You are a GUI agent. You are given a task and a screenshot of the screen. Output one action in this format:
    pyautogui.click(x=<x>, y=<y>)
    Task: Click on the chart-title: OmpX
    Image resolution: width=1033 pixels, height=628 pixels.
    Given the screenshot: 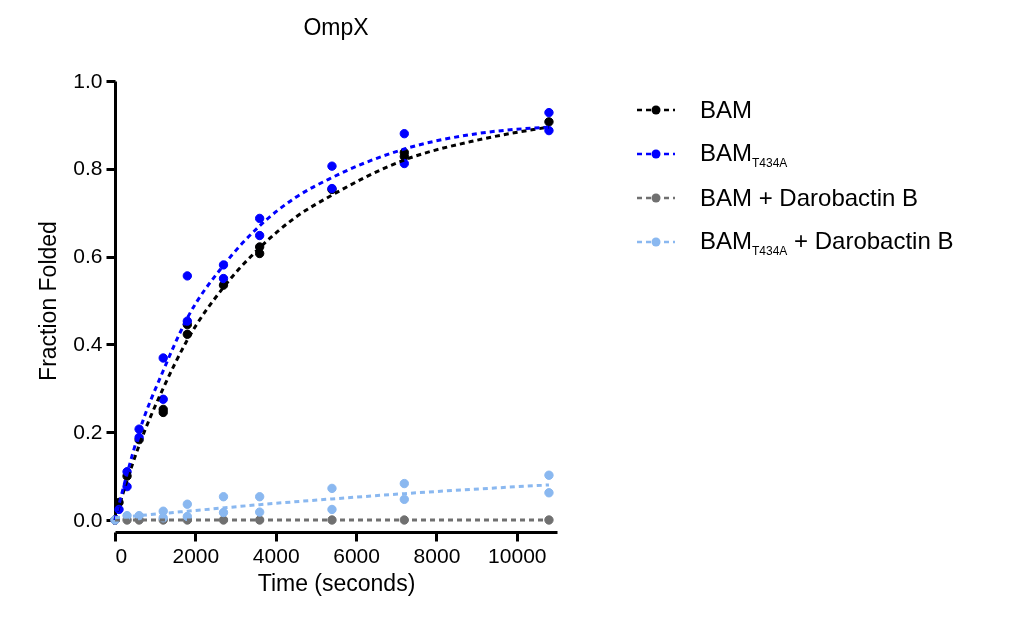 What is the action you would take?
    pyautogui.click(x=336, y=27)
    